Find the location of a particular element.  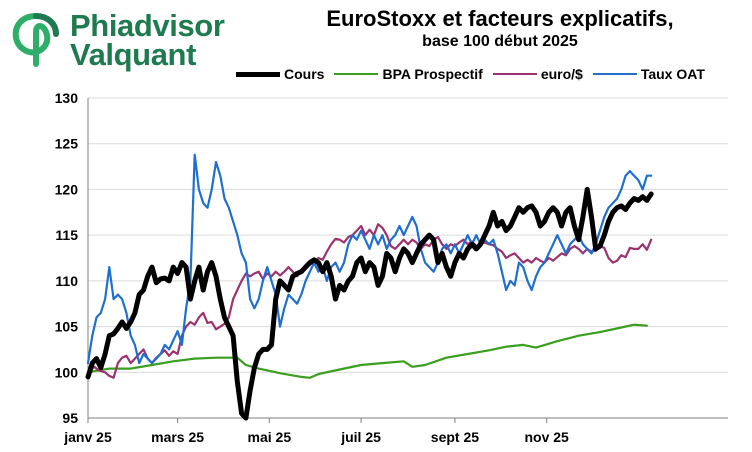

x-tick-label: mars 25 is located at coordinates (177, 437).